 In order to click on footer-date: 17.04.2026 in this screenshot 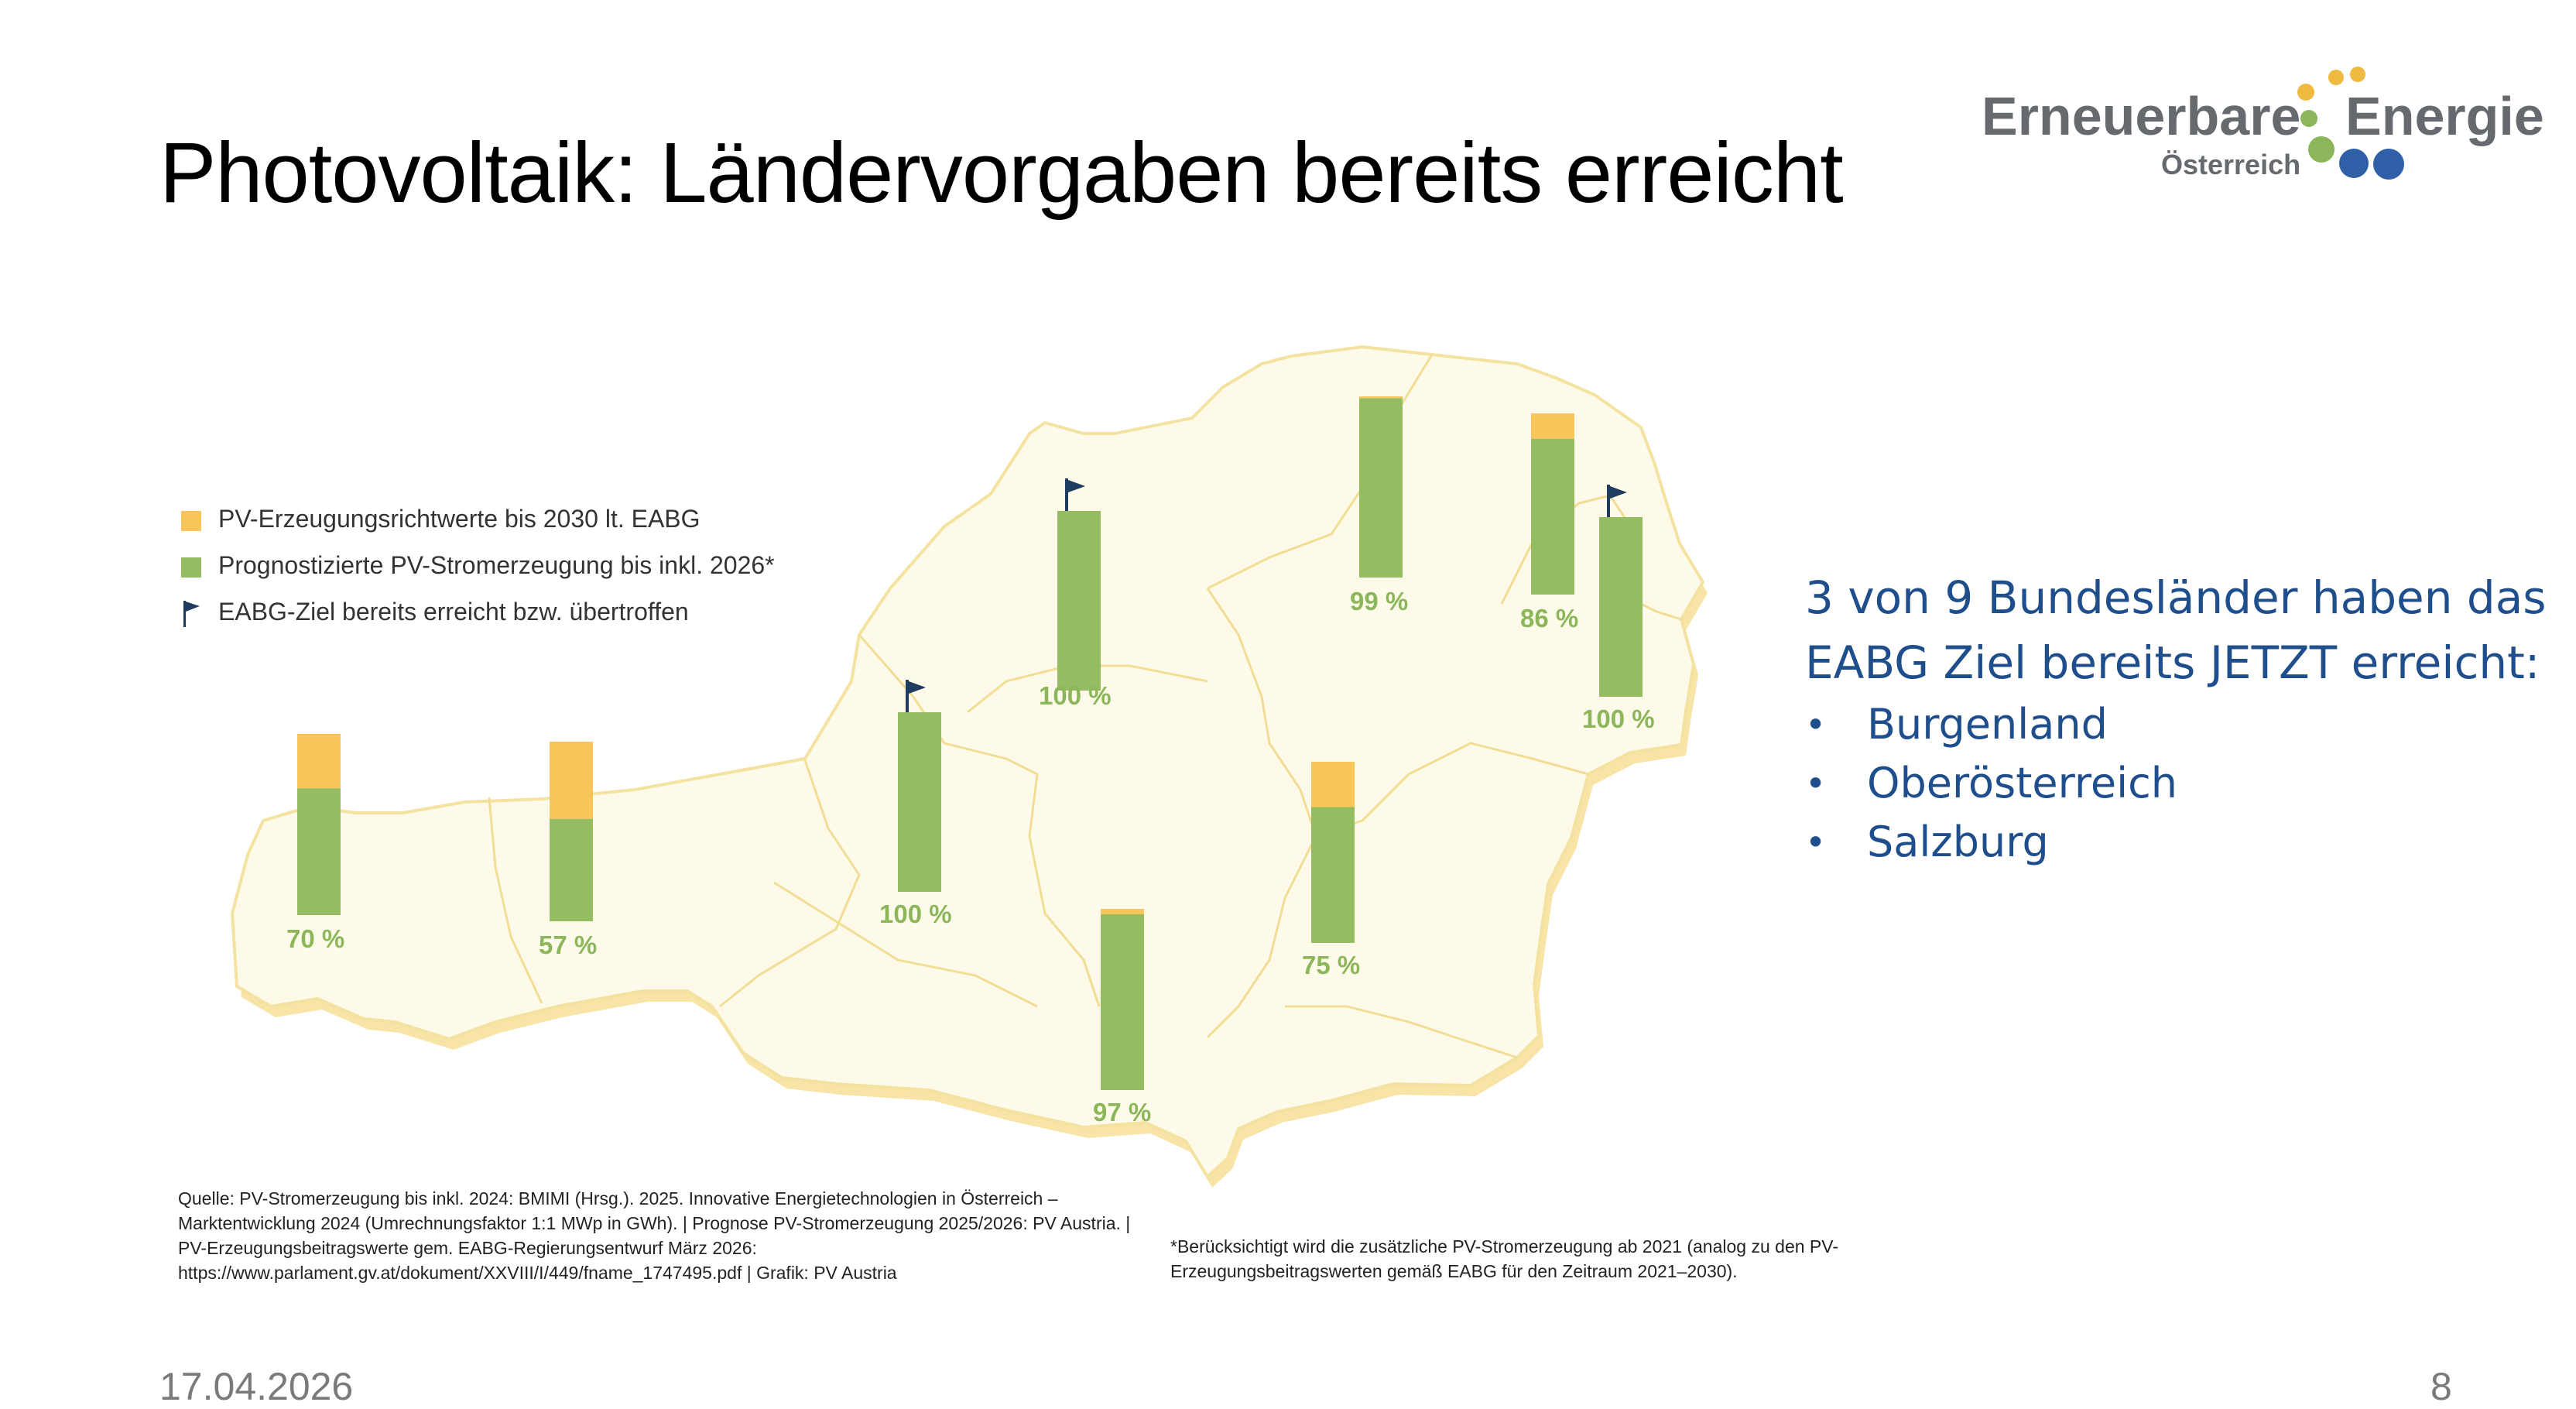, I will do `click(256, 1386)`.